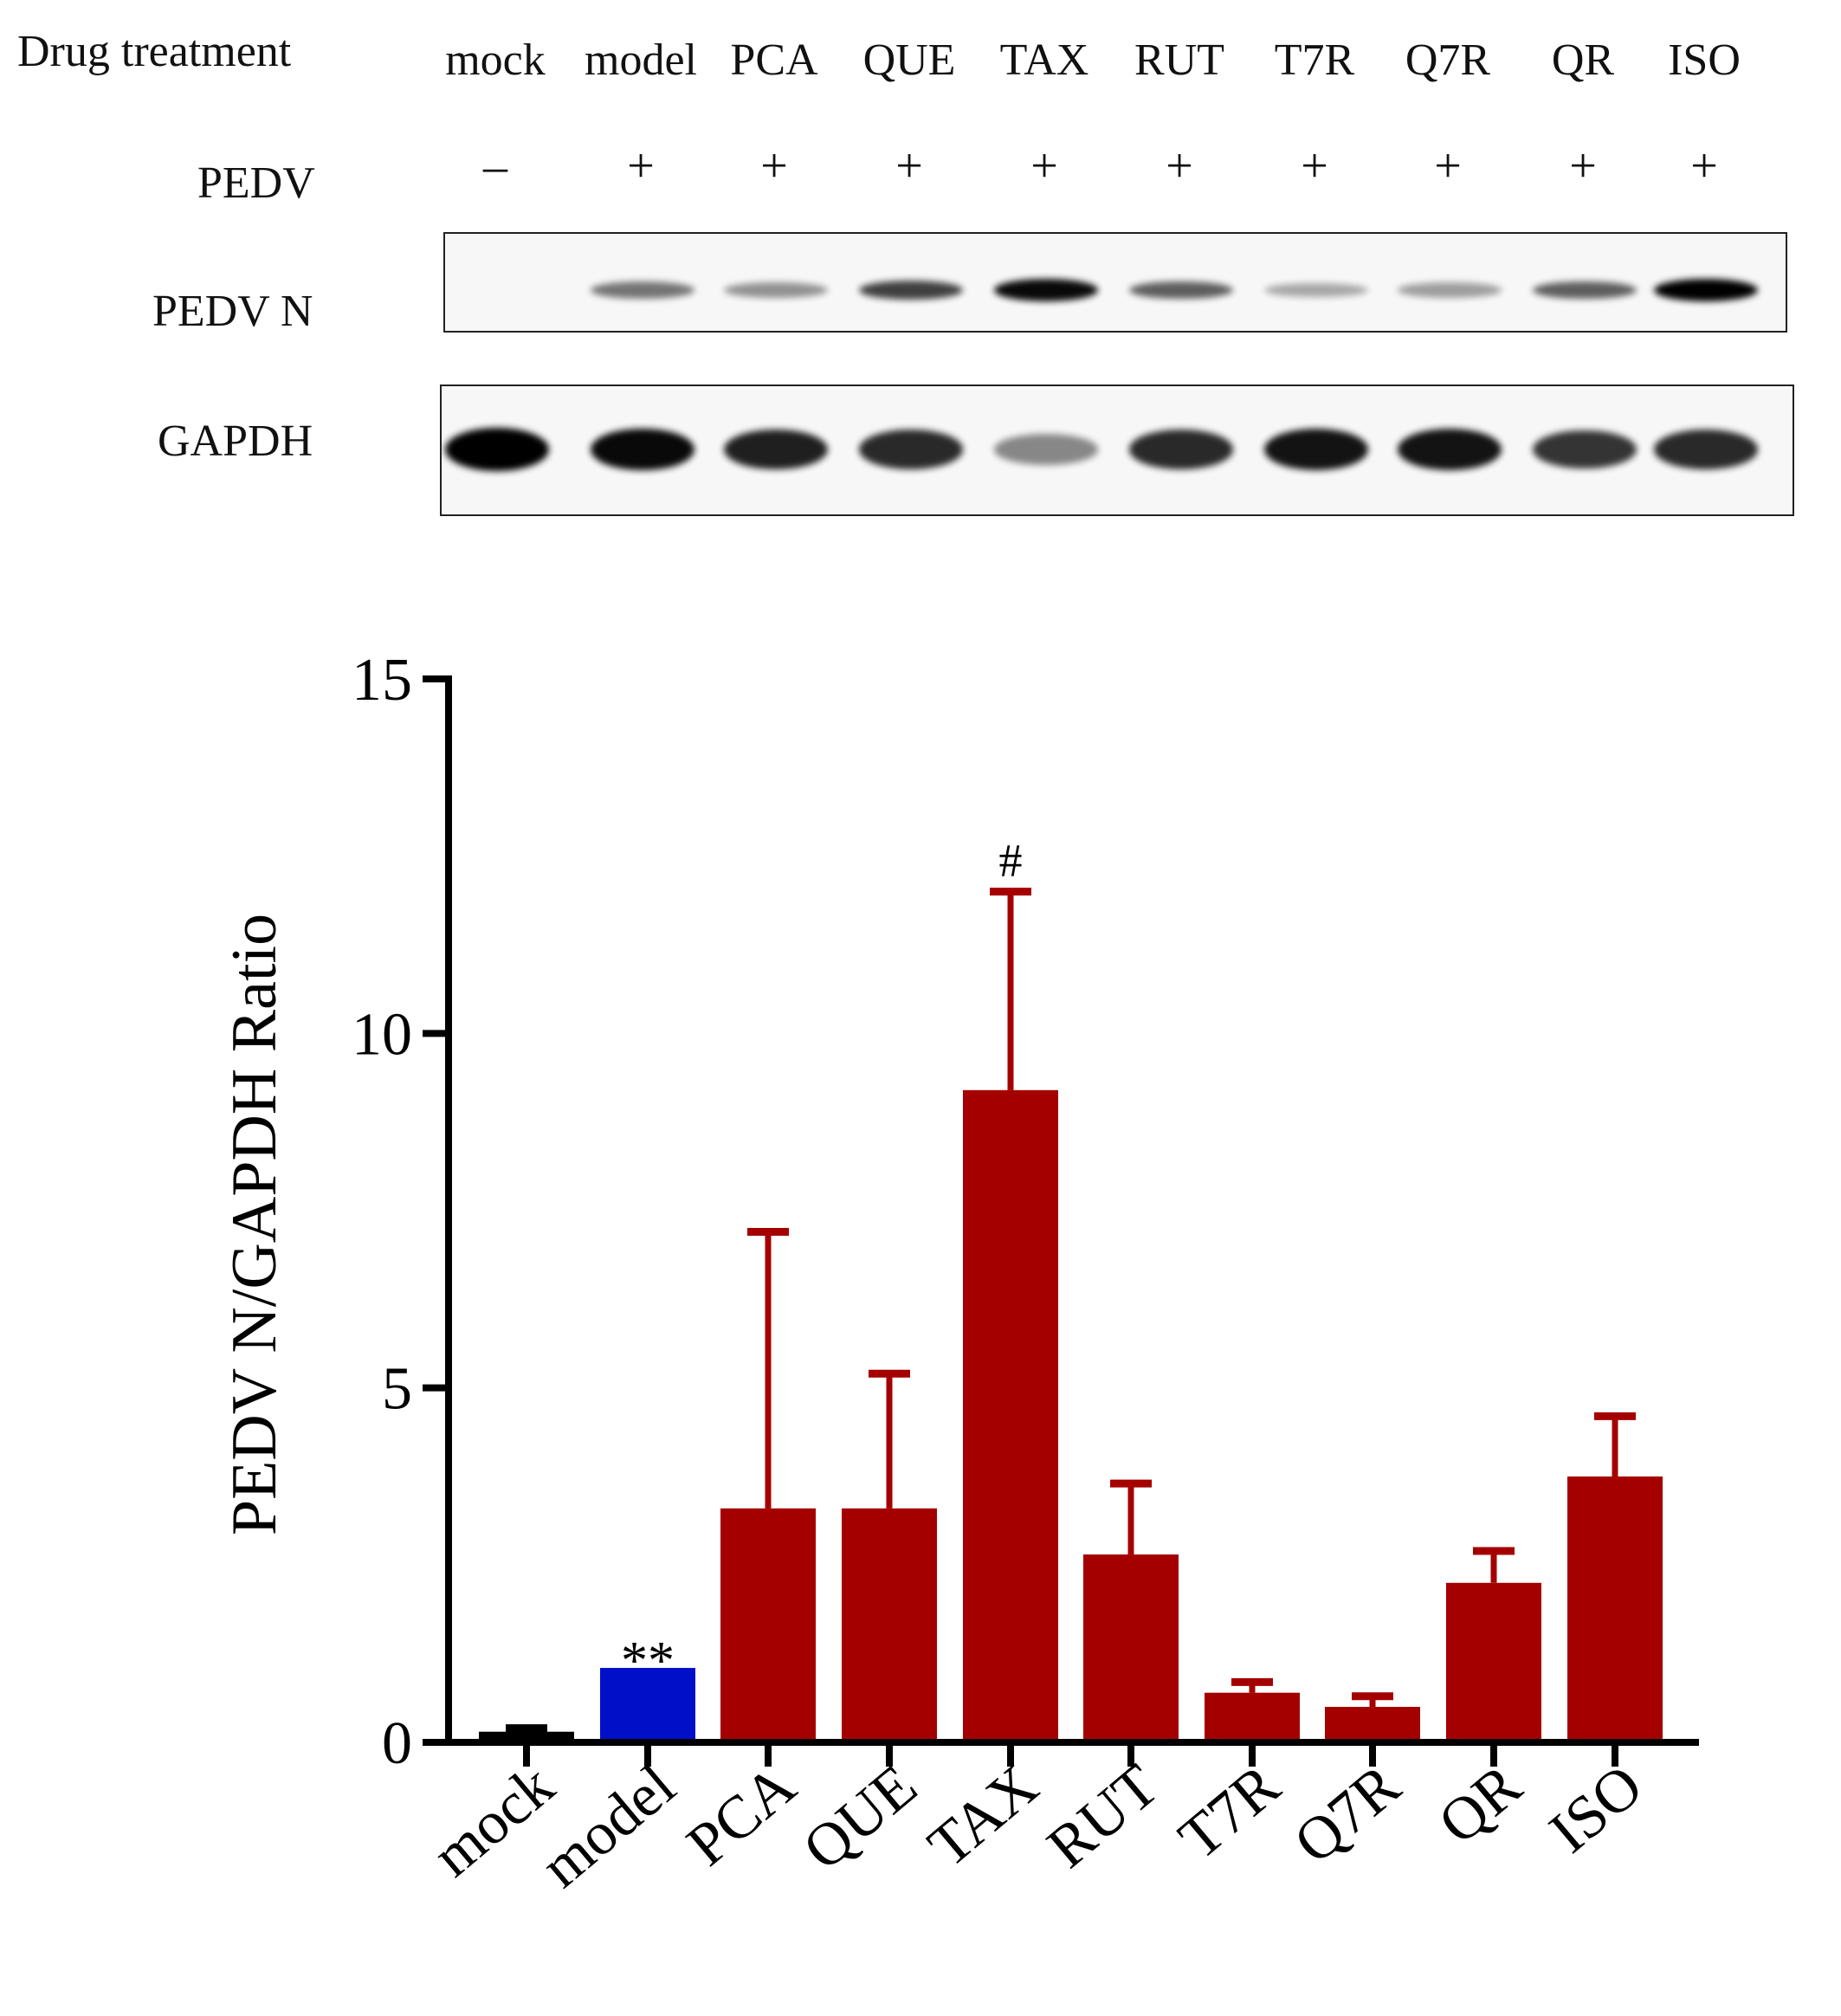 The image size is (1841, 2016). What do you see at coordinates (911, 449) in the screenshot?
I see `blot-band-gapdh-que` at bounding box center [911, 449].